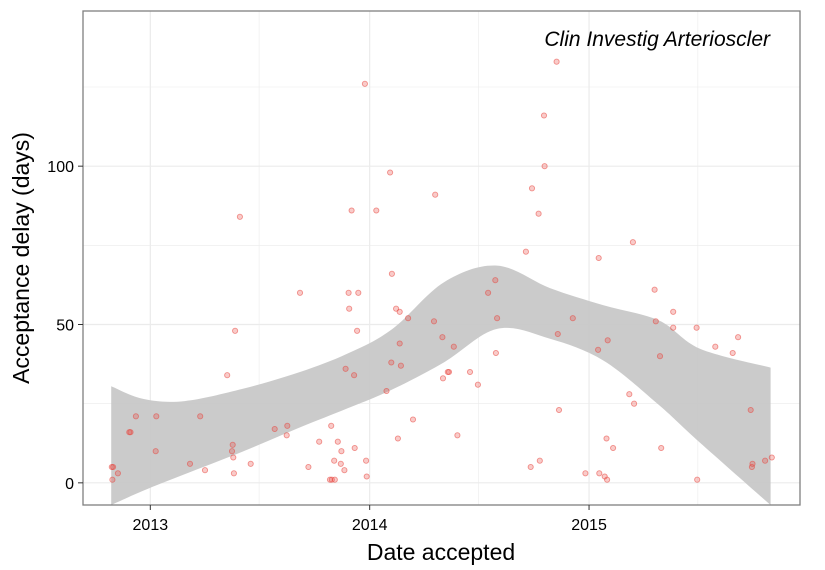  I want to click on x-axis: 2013 2014 2015, so click(370, 519).